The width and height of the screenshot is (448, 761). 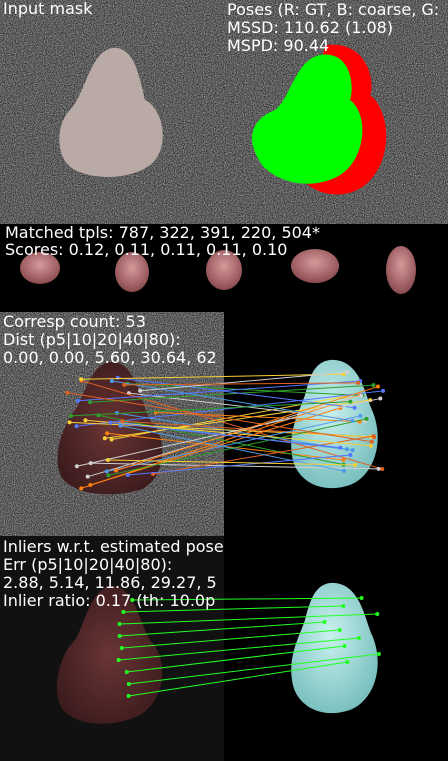 I want to click on caption-line: Matched tpls: 787, 322, 391, 220, 504*, so click(x=162, y=232).